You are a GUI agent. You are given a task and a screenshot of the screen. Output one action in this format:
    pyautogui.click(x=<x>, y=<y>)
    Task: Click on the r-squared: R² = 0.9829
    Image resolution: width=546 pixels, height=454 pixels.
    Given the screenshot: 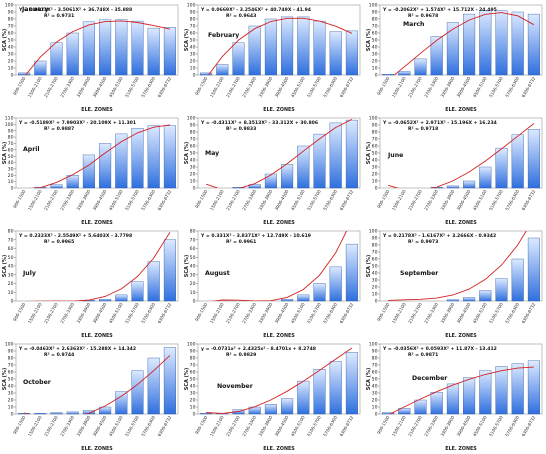 What is the action you would take?
    pyautogui.click(x=241, y=355)
    